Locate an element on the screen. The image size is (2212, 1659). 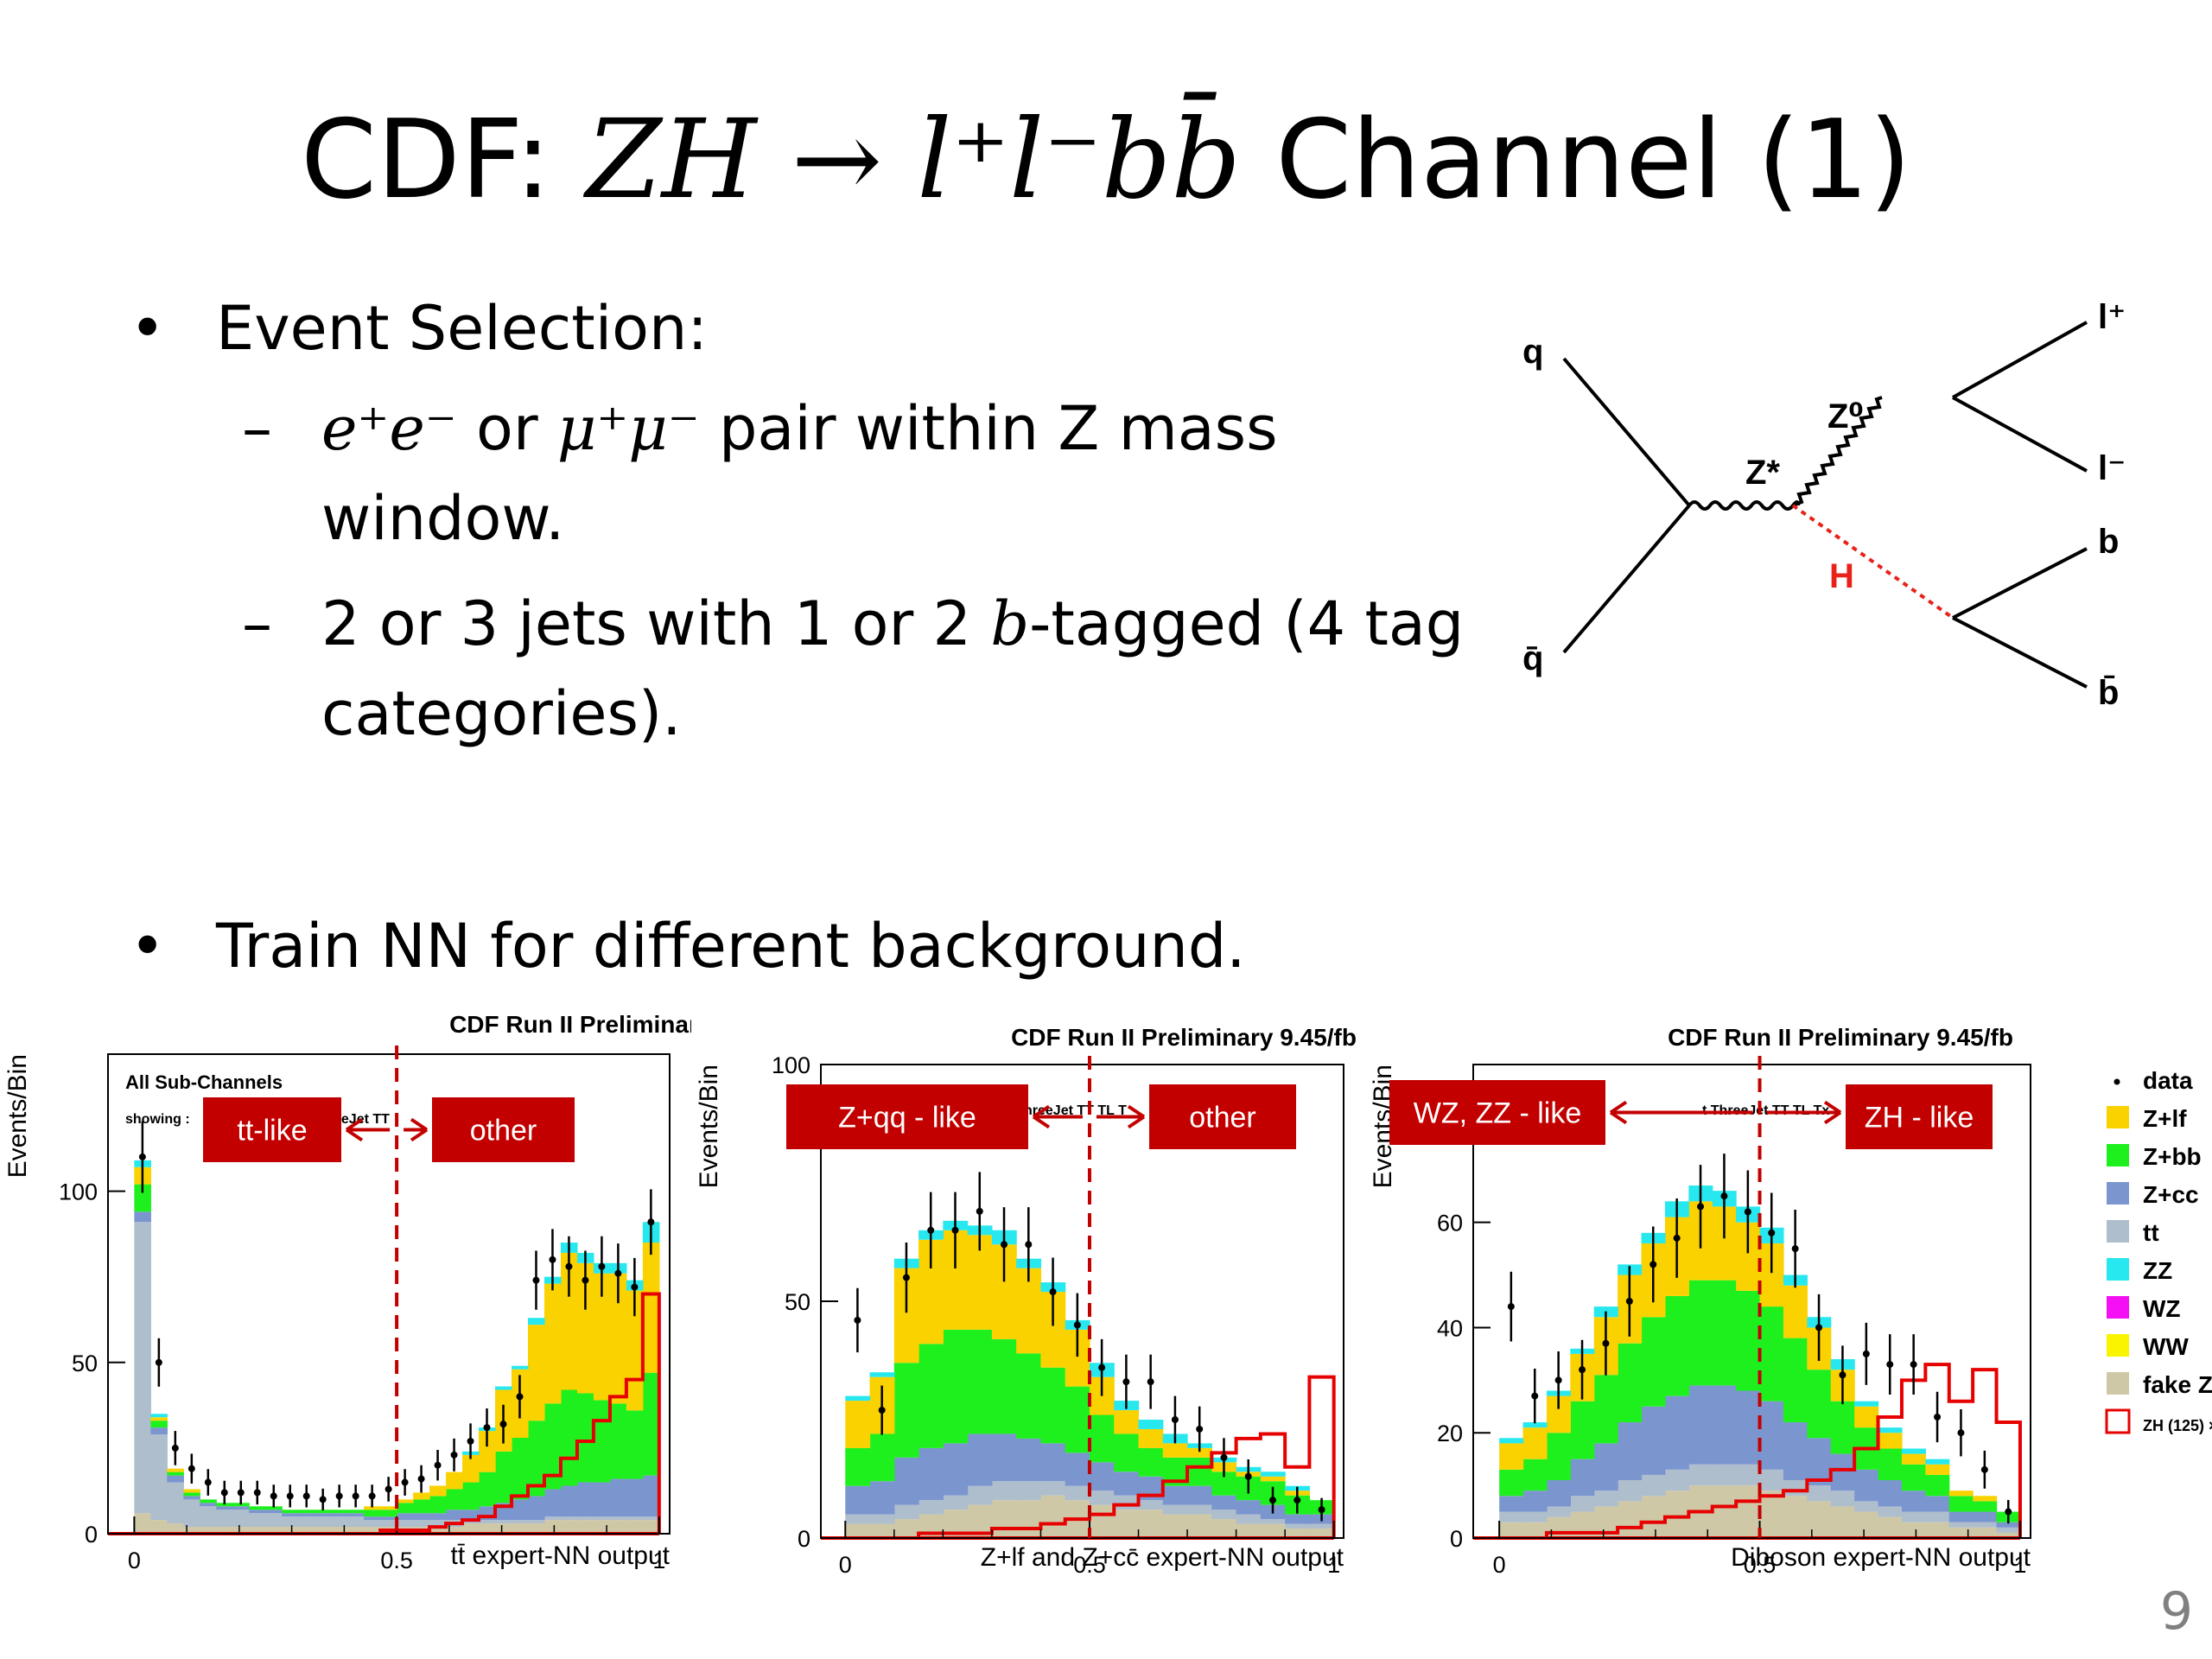
y-tick-label: 100 is located at coordinates (791, 1065).